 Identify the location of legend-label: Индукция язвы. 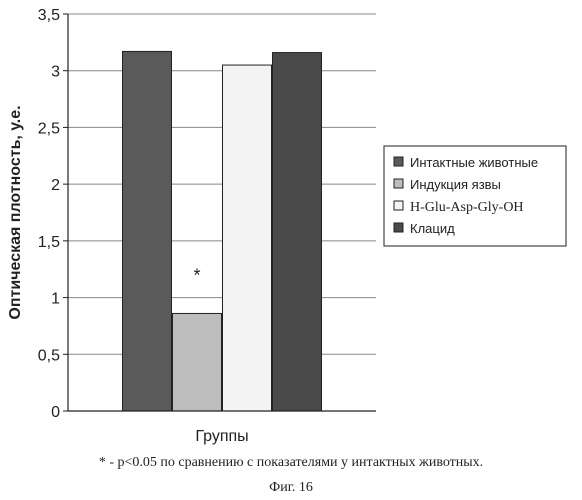
(455, 184).